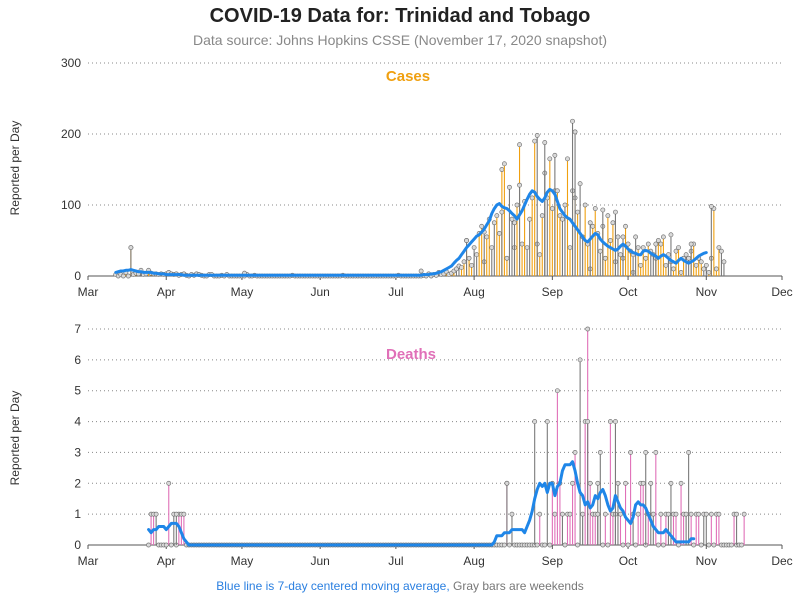  What do you see at coordinates (15, 438) in the screenshot?
I see `deaths-y-axis-label: Reported per Day` at bounding box center [15, 438].